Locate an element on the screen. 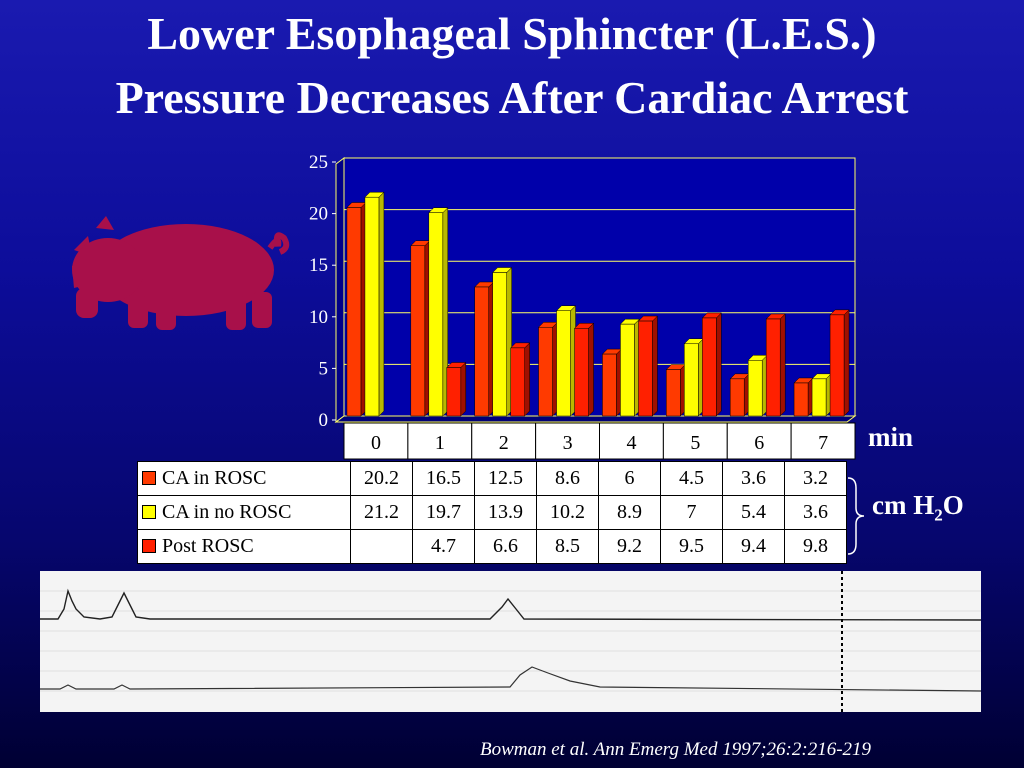  table-cell: 19.7 is located at coordinates (443, 512).